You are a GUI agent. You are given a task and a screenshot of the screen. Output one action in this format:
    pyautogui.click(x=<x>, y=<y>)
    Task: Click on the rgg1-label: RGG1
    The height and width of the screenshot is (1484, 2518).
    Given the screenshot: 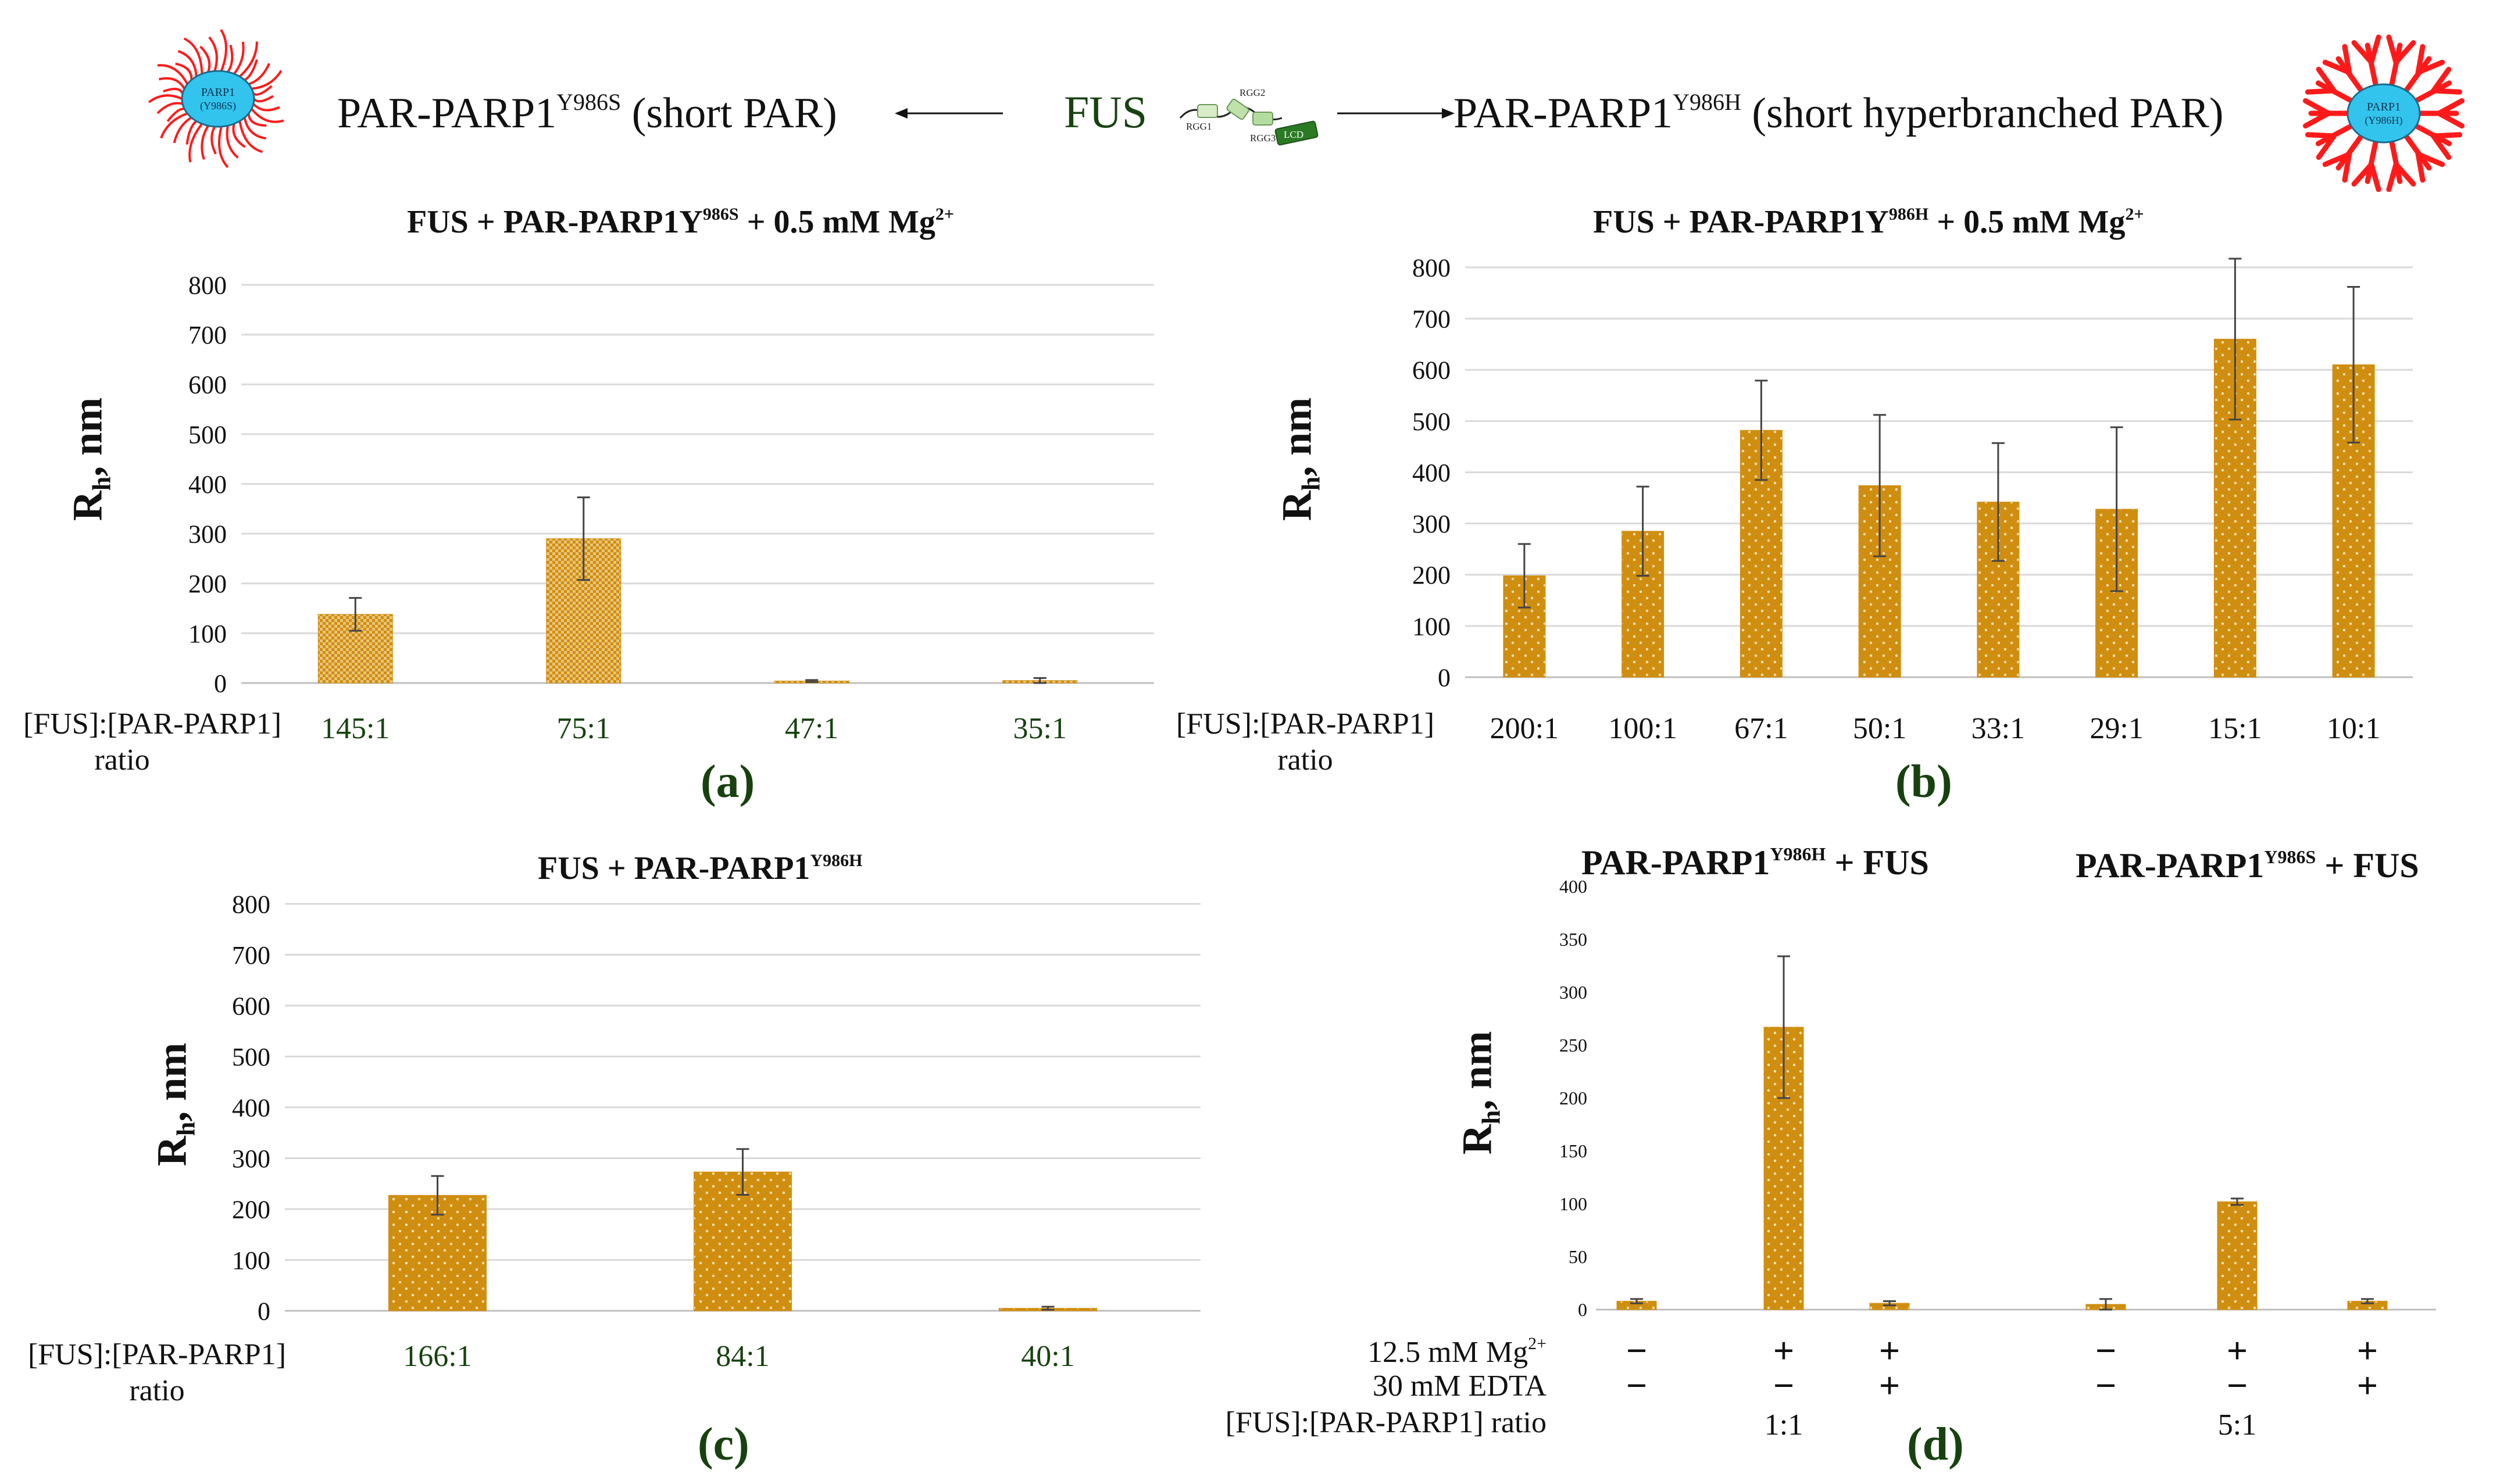 What is the action you would take?
    pyautogui.click(x=1199, y=127)
    